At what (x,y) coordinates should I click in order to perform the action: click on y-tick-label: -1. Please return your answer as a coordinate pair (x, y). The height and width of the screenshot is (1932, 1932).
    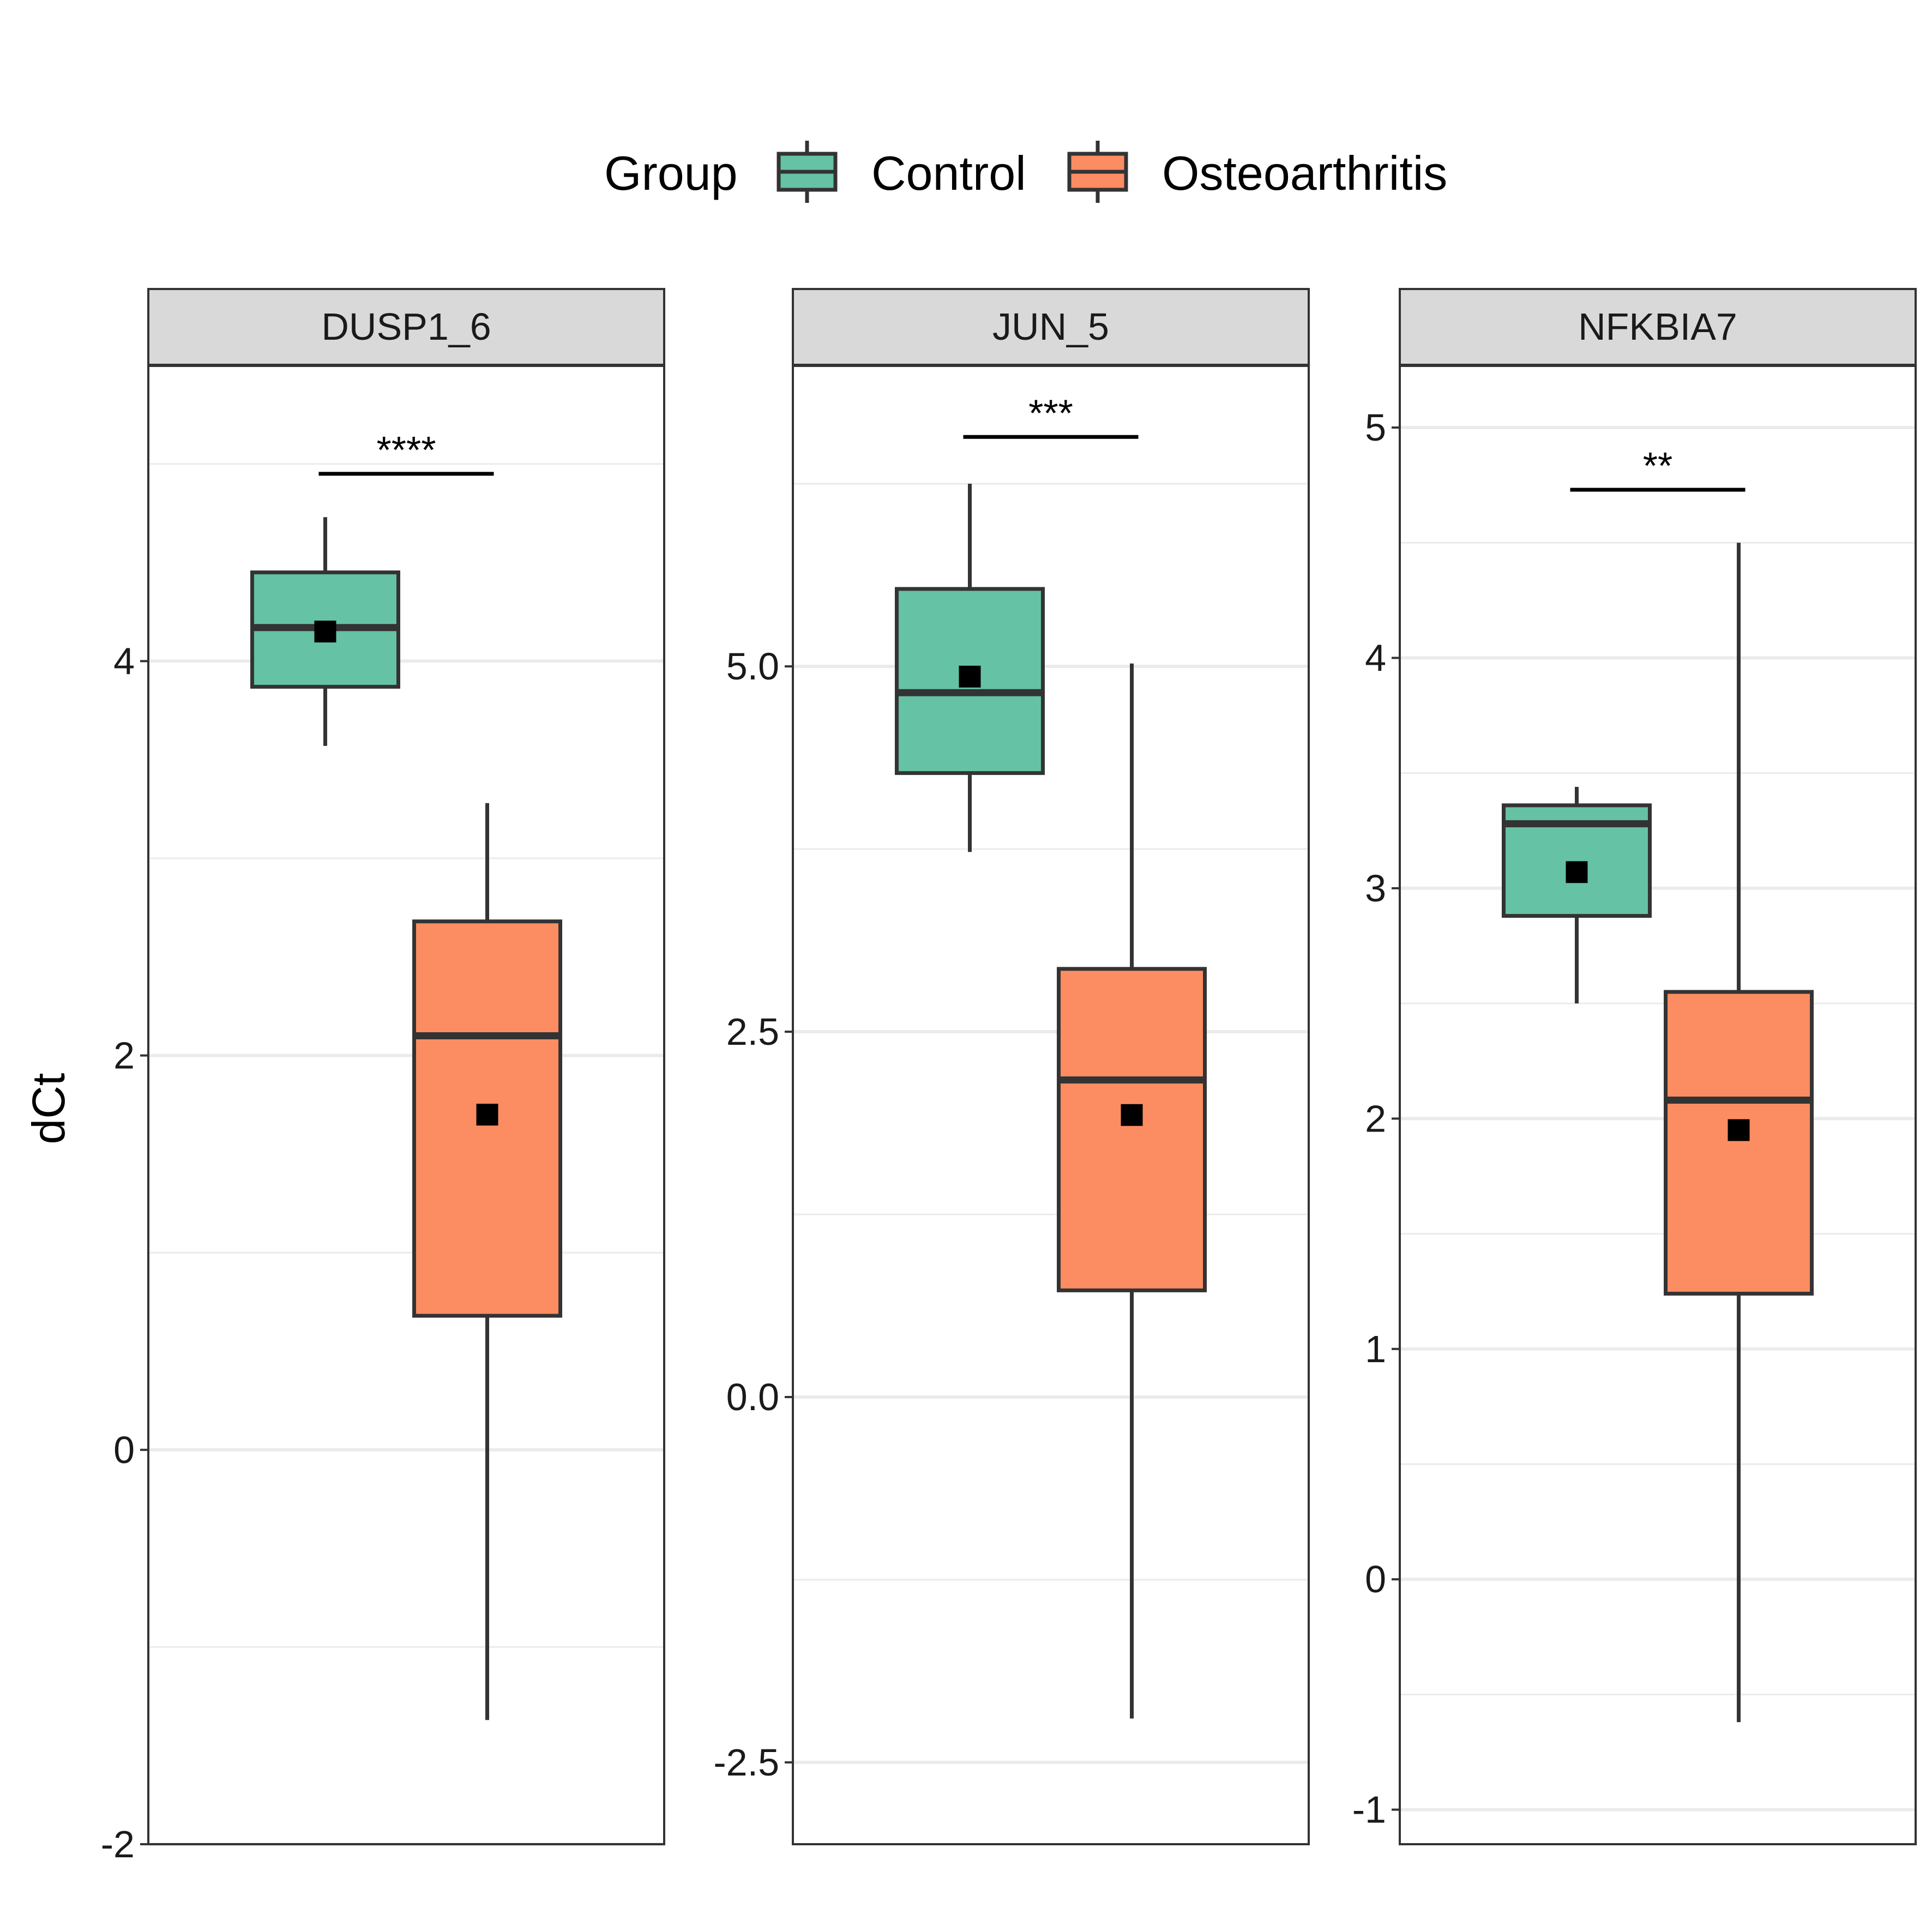
    Looking at the image, I should click on (1369, 1810).